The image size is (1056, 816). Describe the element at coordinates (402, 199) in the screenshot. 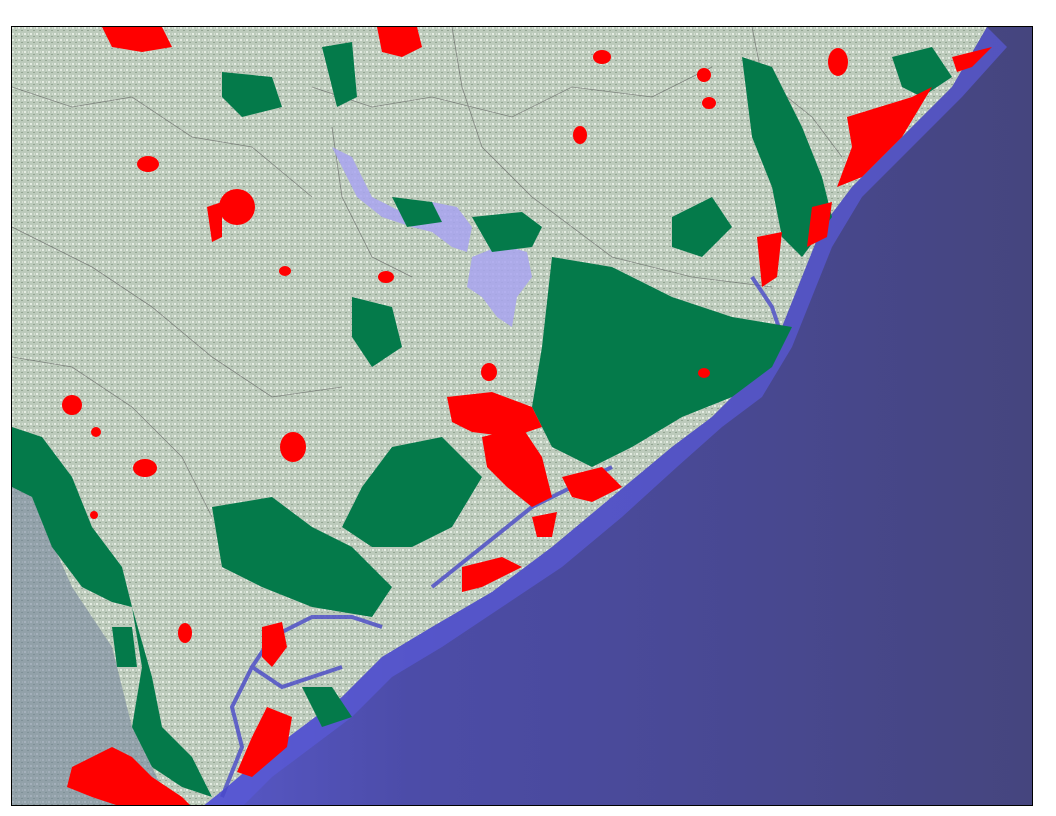

I see `lake-marion` at that location.